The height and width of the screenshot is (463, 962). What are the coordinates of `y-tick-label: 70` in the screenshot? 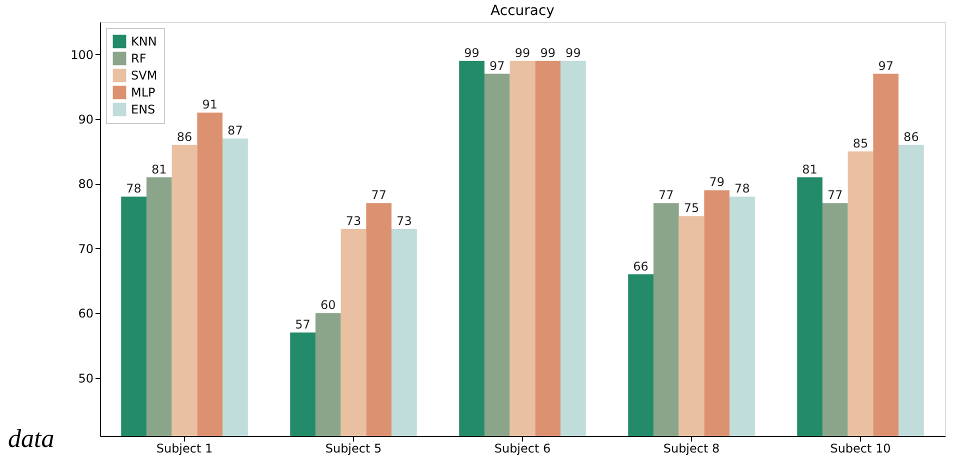 It's located at (86, 249).